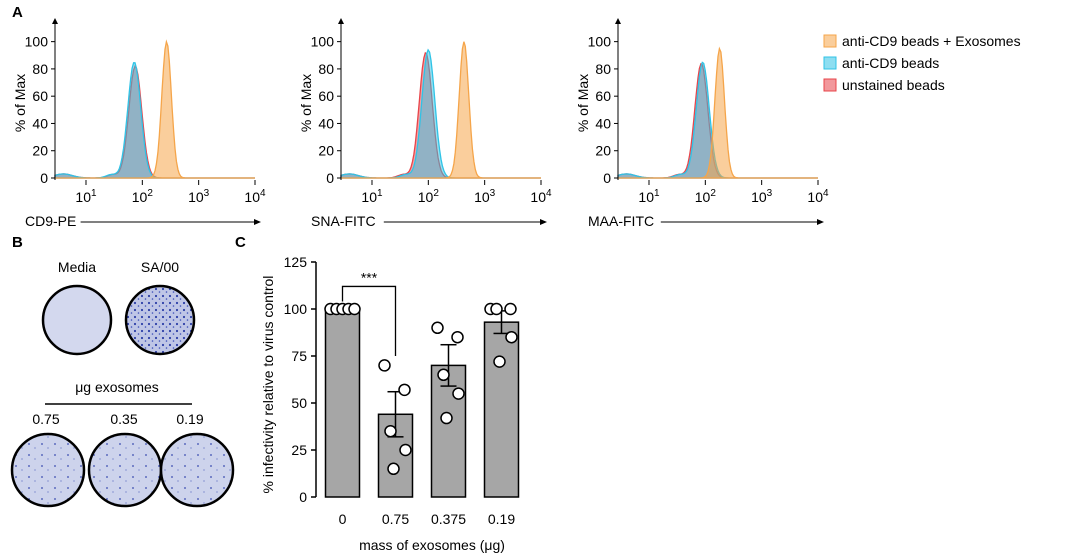  Describe the element at coordinates (44, 178) in the screenshot. I see `y-tick-label: 0` at that location.